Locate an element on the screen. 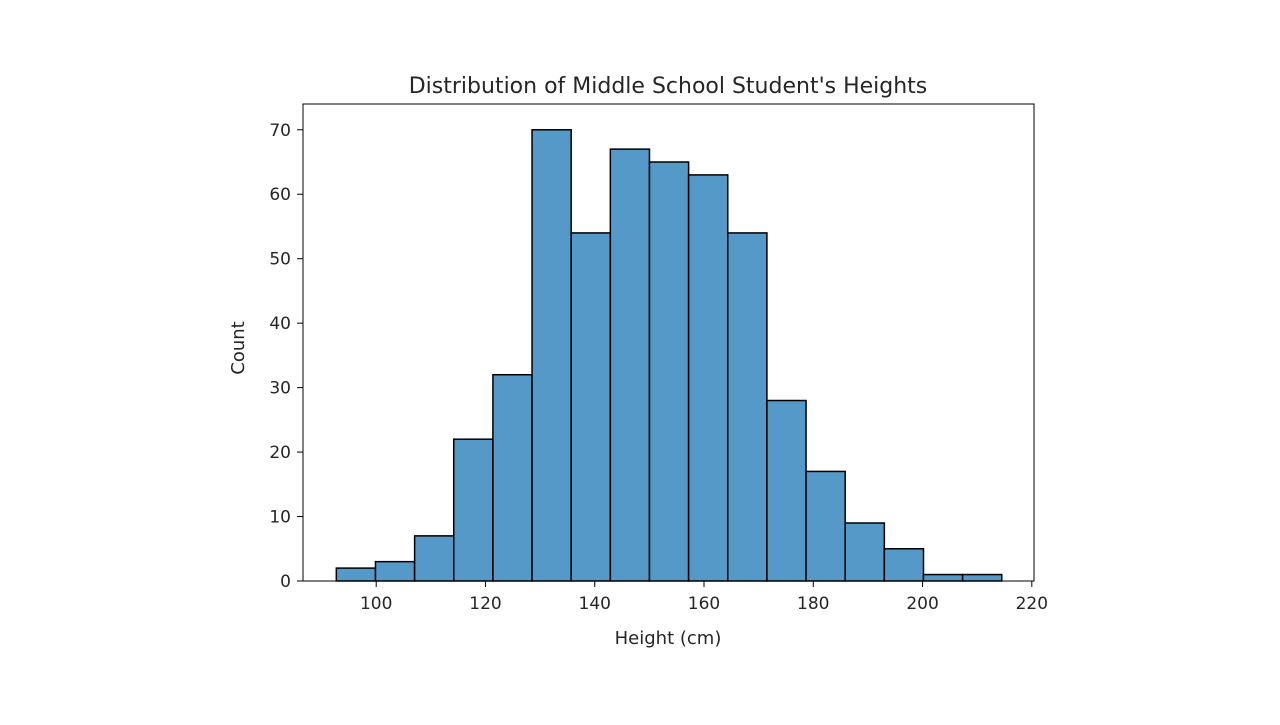 Image resolution: width=1280 pixels, height=725 pixels. y-tick-label: 20 is located at coordinates (280, 453).